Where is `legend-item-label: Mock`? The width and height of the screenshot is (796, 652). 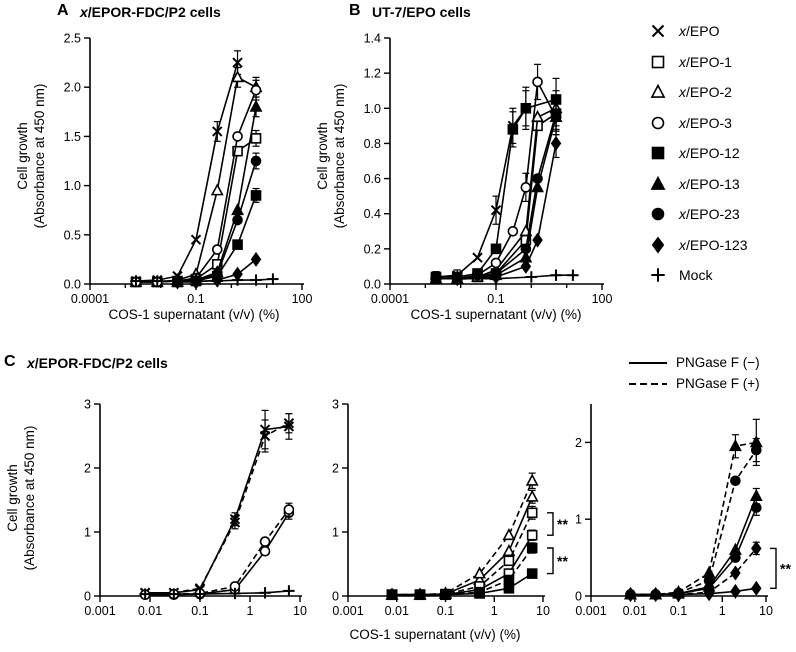 legend-item-label: Mock is located at coordinates (696, 275).